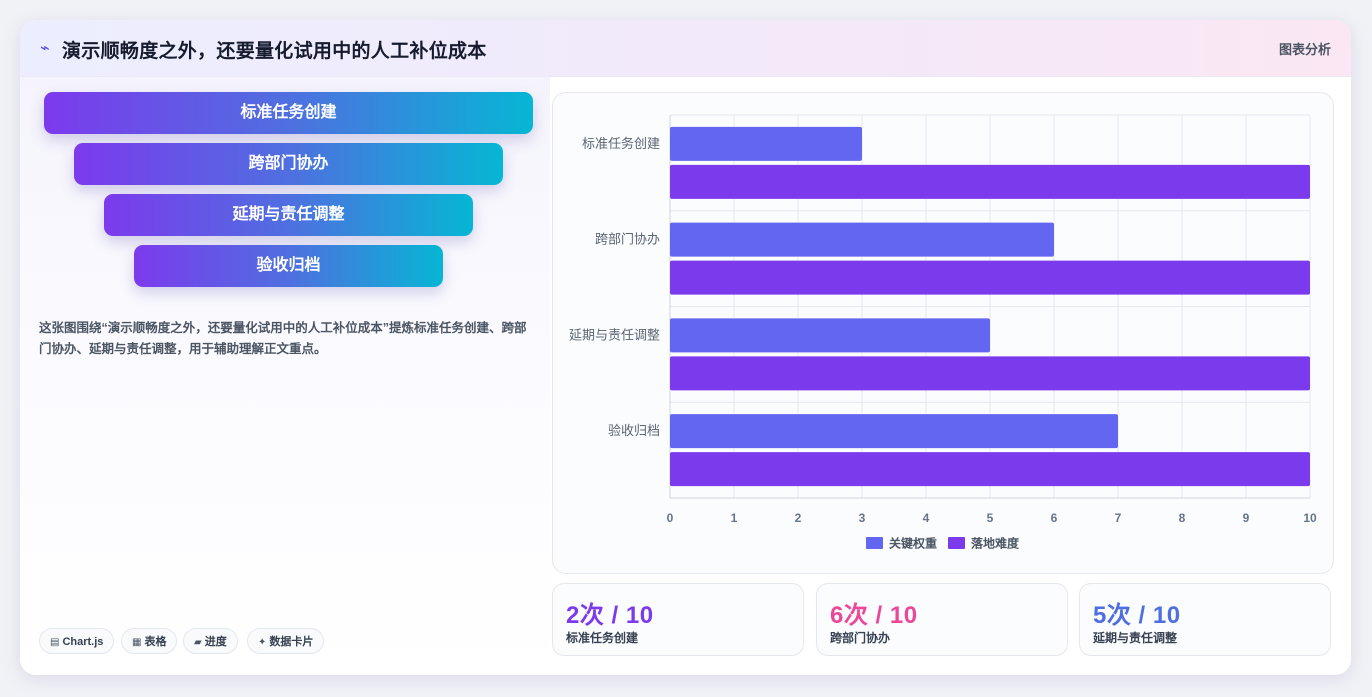  What do you see at coordinates (614, 334) in the screenshot?
I see `y-category-label: 延期与责任调整` at bounding box center [614, 334].